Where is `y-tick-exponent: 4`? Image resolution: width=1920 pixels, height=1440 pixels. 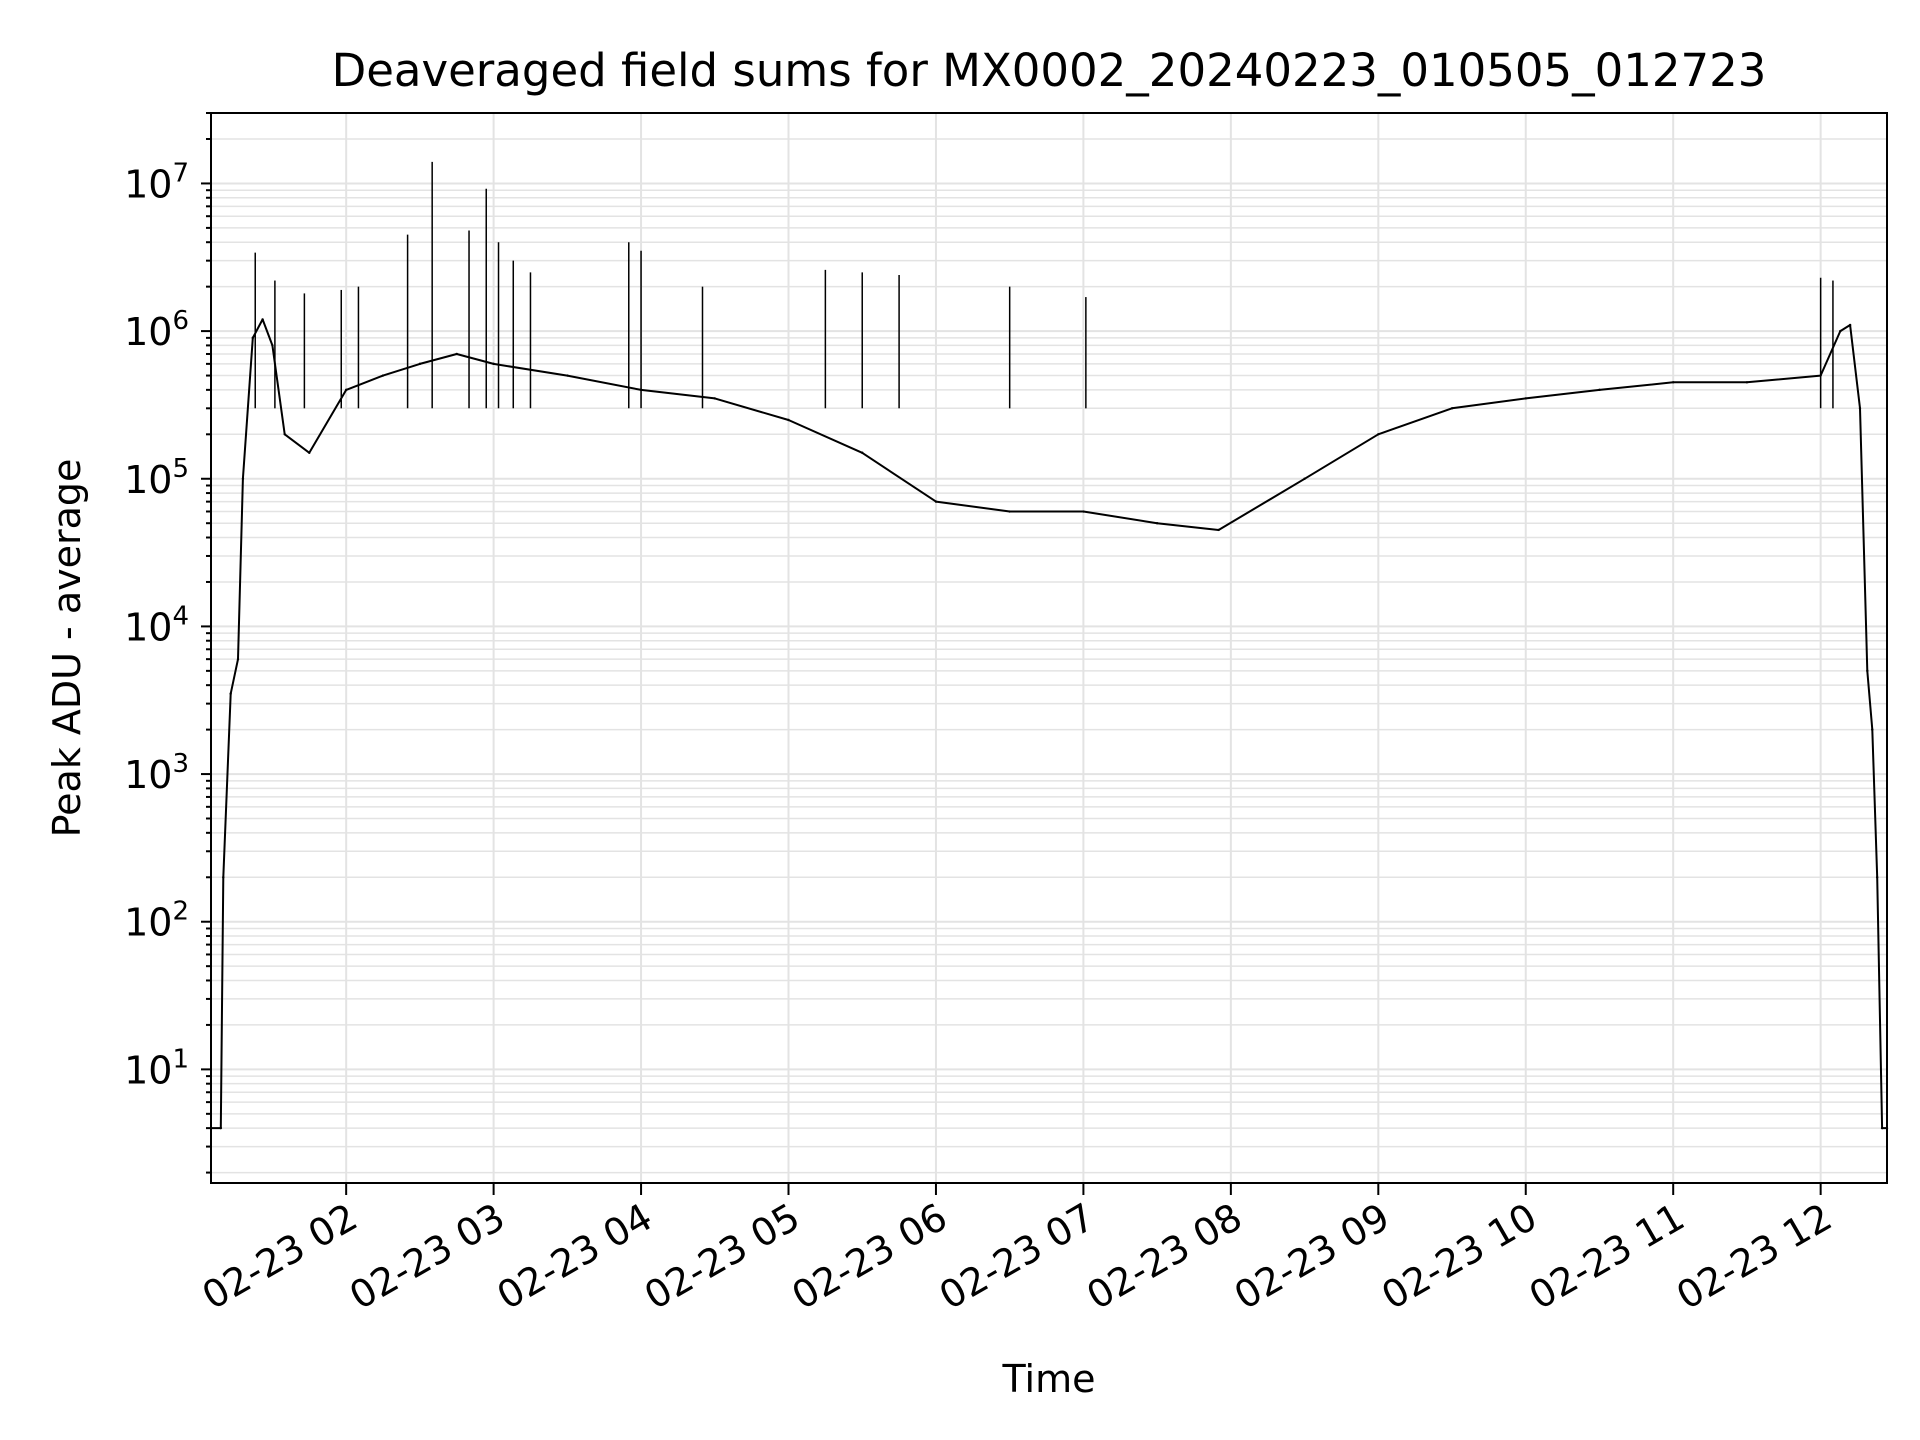 y-tick-exponent: 4 is located at coordinates (180, 616).